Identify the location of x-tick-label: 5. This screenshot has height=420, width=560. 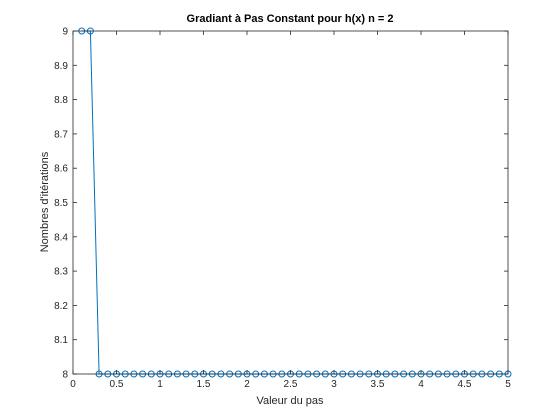
(508, 384).